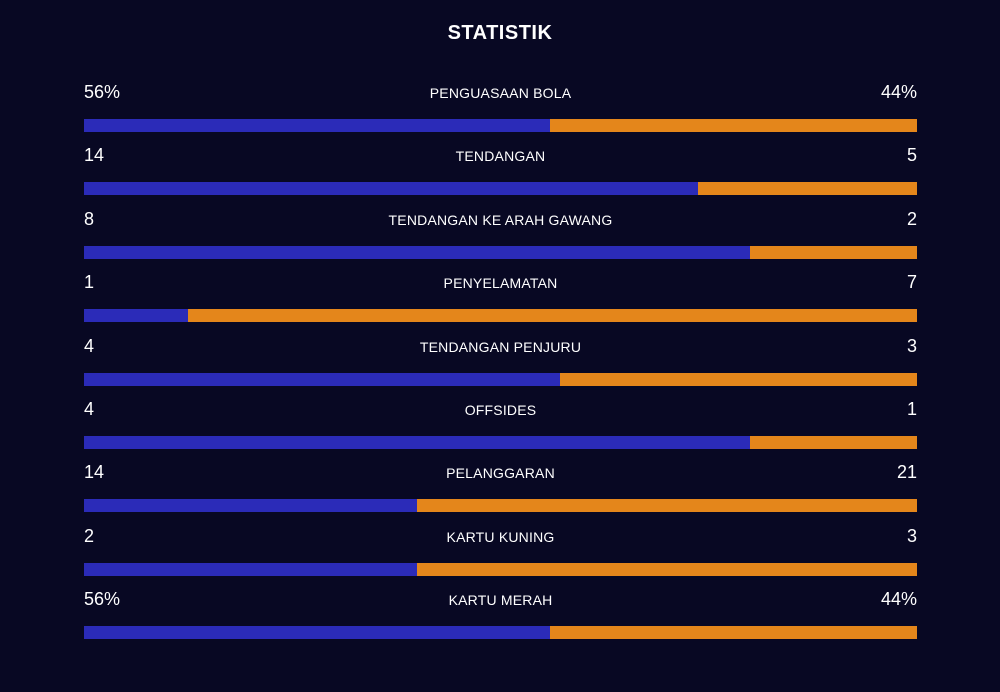  I want to click on stat-row: 8 TENDANGAN KE ARAH GAWANG 2, so click(500, 238).